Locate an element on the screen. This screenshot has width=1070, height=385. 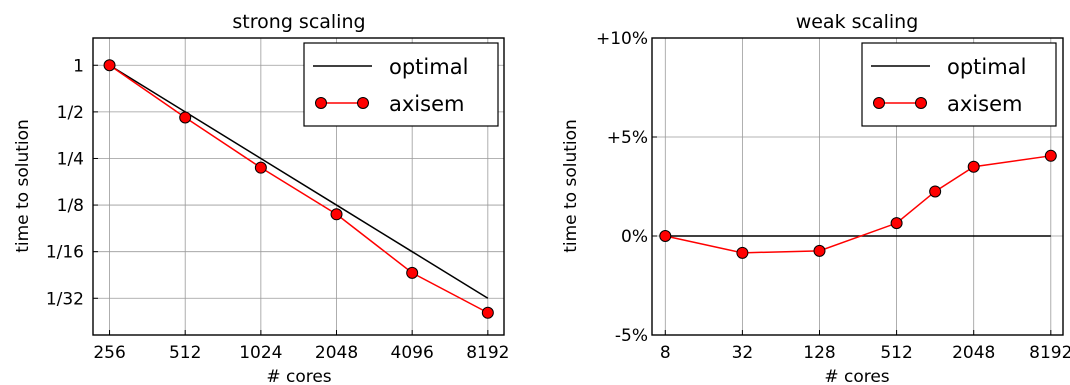
y-tick-label: 1/2 is located at coordinates (70, 113).